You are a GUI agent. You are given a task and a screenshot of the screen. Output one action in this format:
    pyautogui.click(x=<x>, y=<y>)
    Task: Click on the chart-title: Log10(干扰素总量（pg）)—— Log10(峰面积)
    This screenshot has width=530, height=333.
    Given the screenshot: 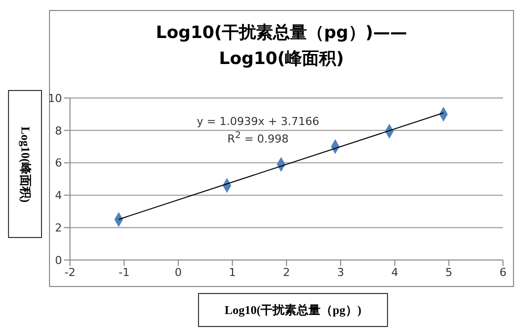 What is the action you would take?
    pyautogui.click(x=281, y=46)
    